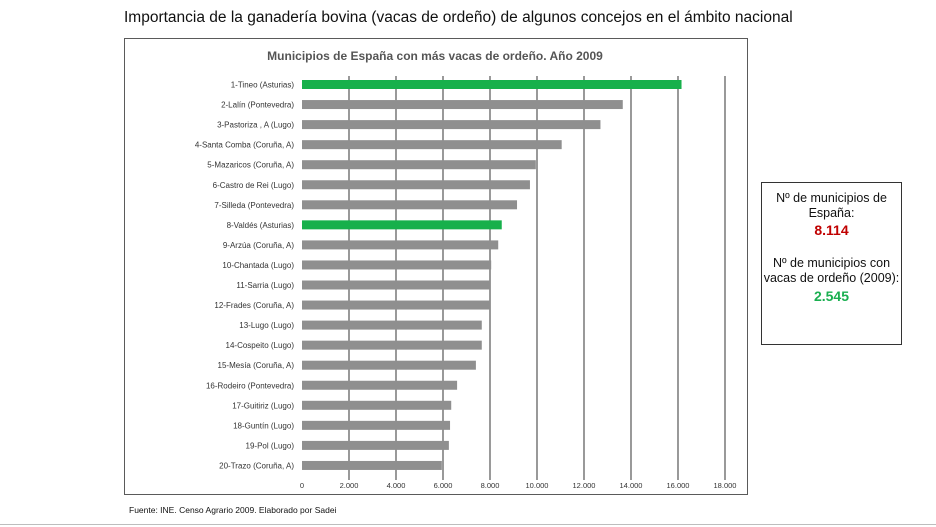 The width and height of the screenshot is (936, 527). I want to click on x-tick-label: 12.000, so click(584, 485).